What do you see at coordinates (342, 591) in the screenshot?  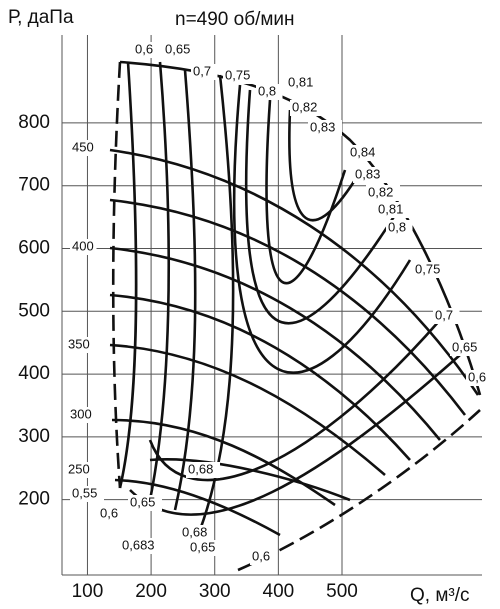 I see `x-tick-label: 500` at bounding box center [342, 591].